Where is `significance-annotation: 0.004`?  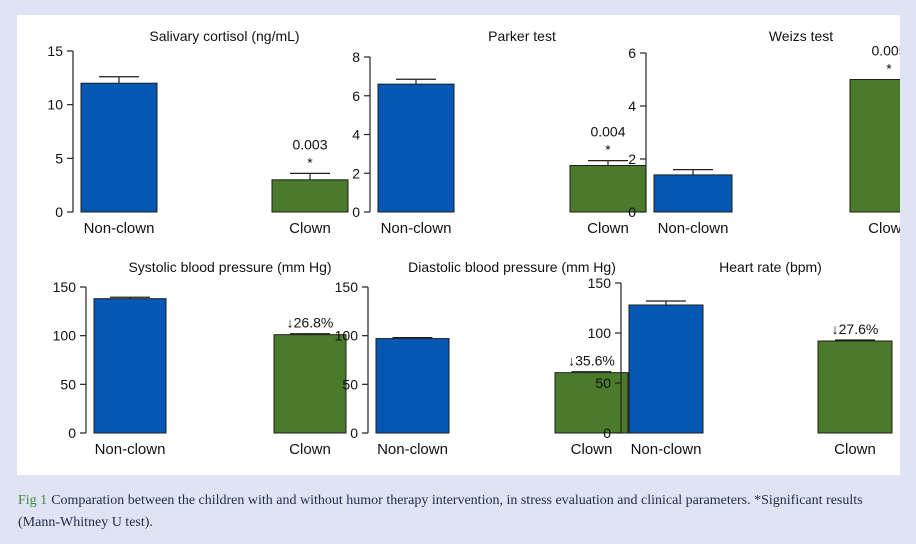 significance-annotation: 0.004 is located at coordinates (607, 132).